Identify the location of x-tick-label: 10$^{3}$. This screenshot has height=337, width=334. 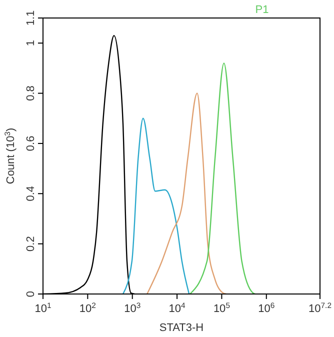
(132, 307).